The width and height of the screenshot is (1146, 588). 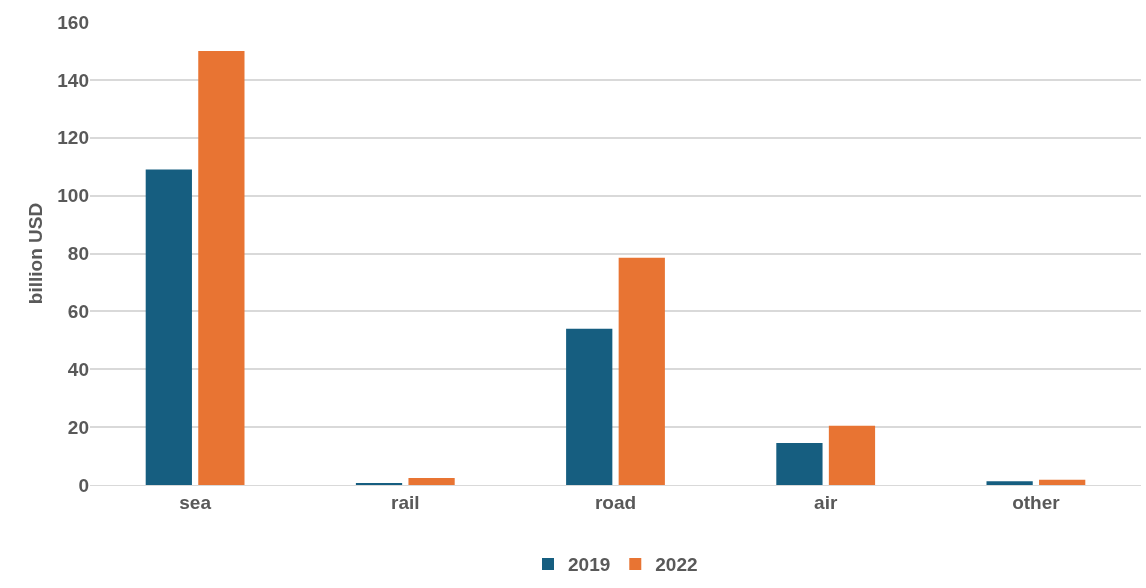 What do you see at coordinates (78, 369) in the screenshot?
I see `y-tick-label: 40` at bounding box center [78, 369].